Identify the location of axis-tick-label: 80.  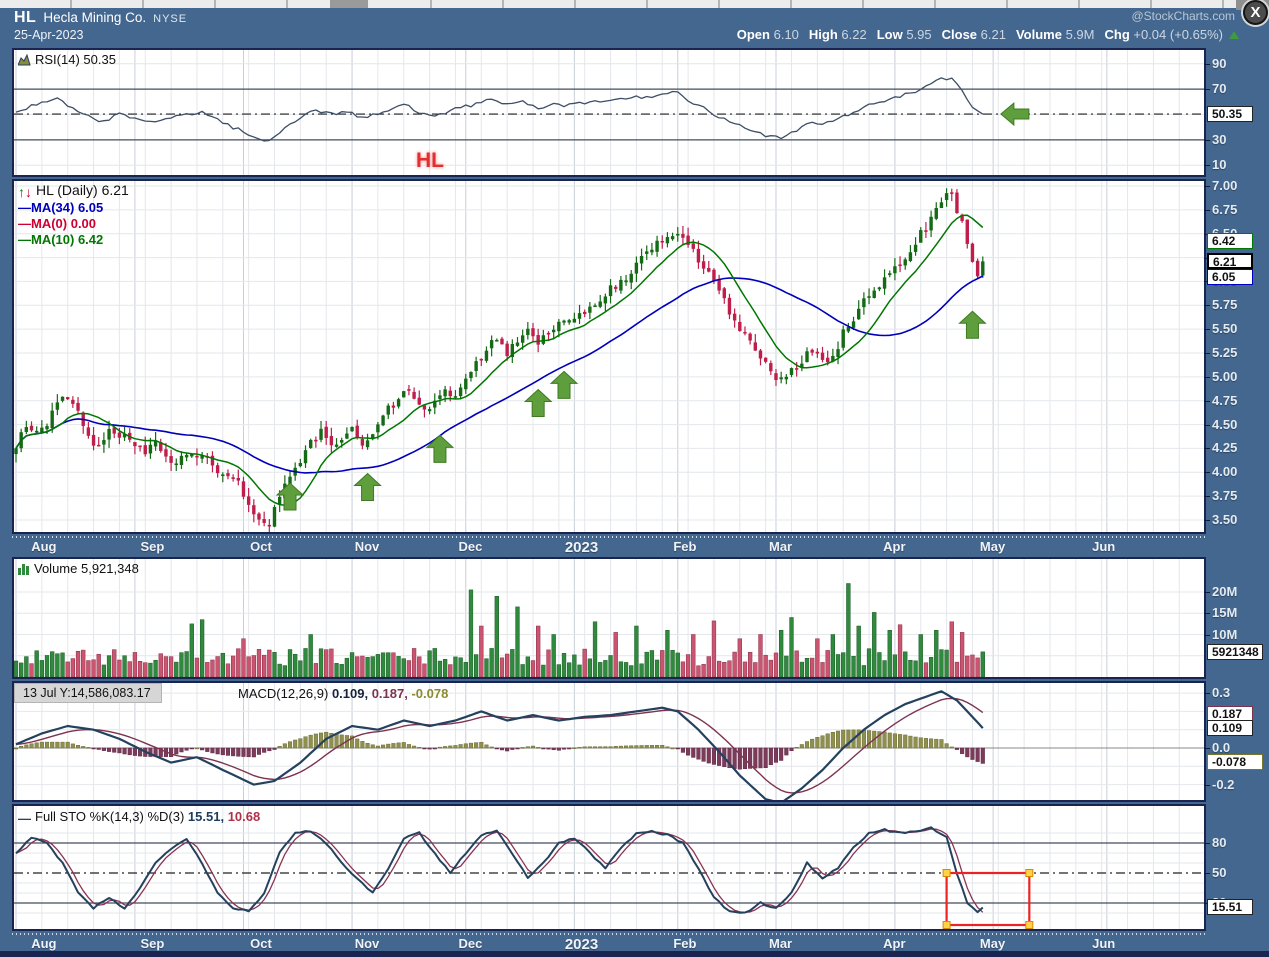
(1215, 842).